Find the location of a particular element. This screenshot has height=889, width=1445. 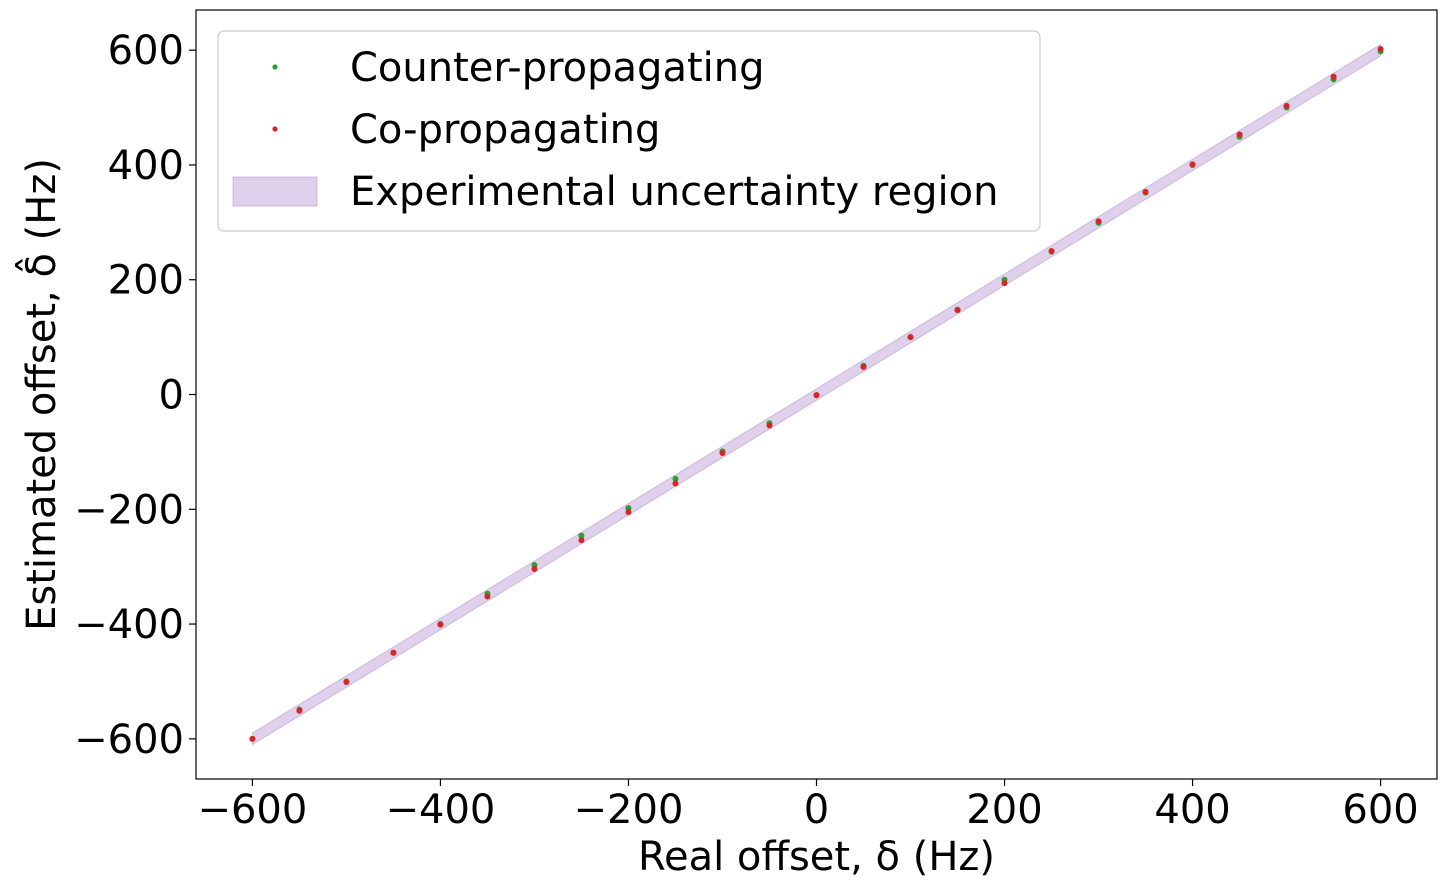

x-axis-ticks: −600 −400 −200 0 200 400 600 is located at coordinates (808, 806).